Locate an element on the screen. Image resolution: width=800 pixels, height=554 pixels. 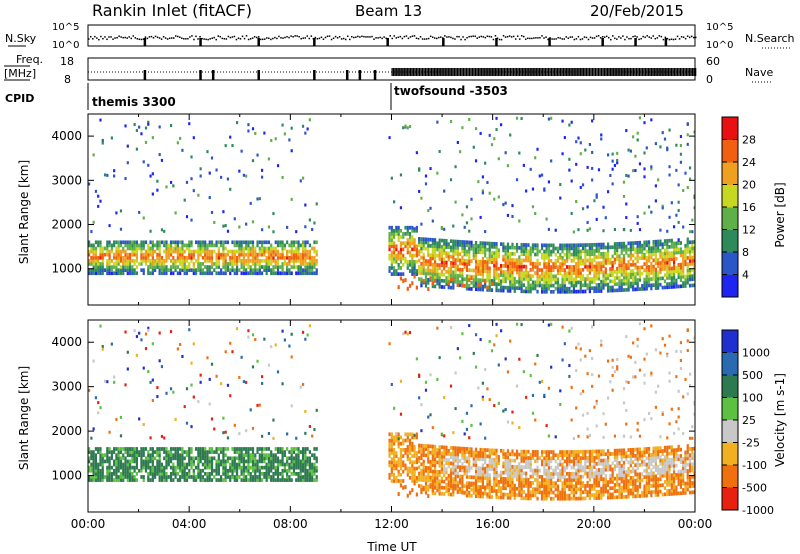
noise-tick-left-top: 10^5 is located at coordinates (65, 27).